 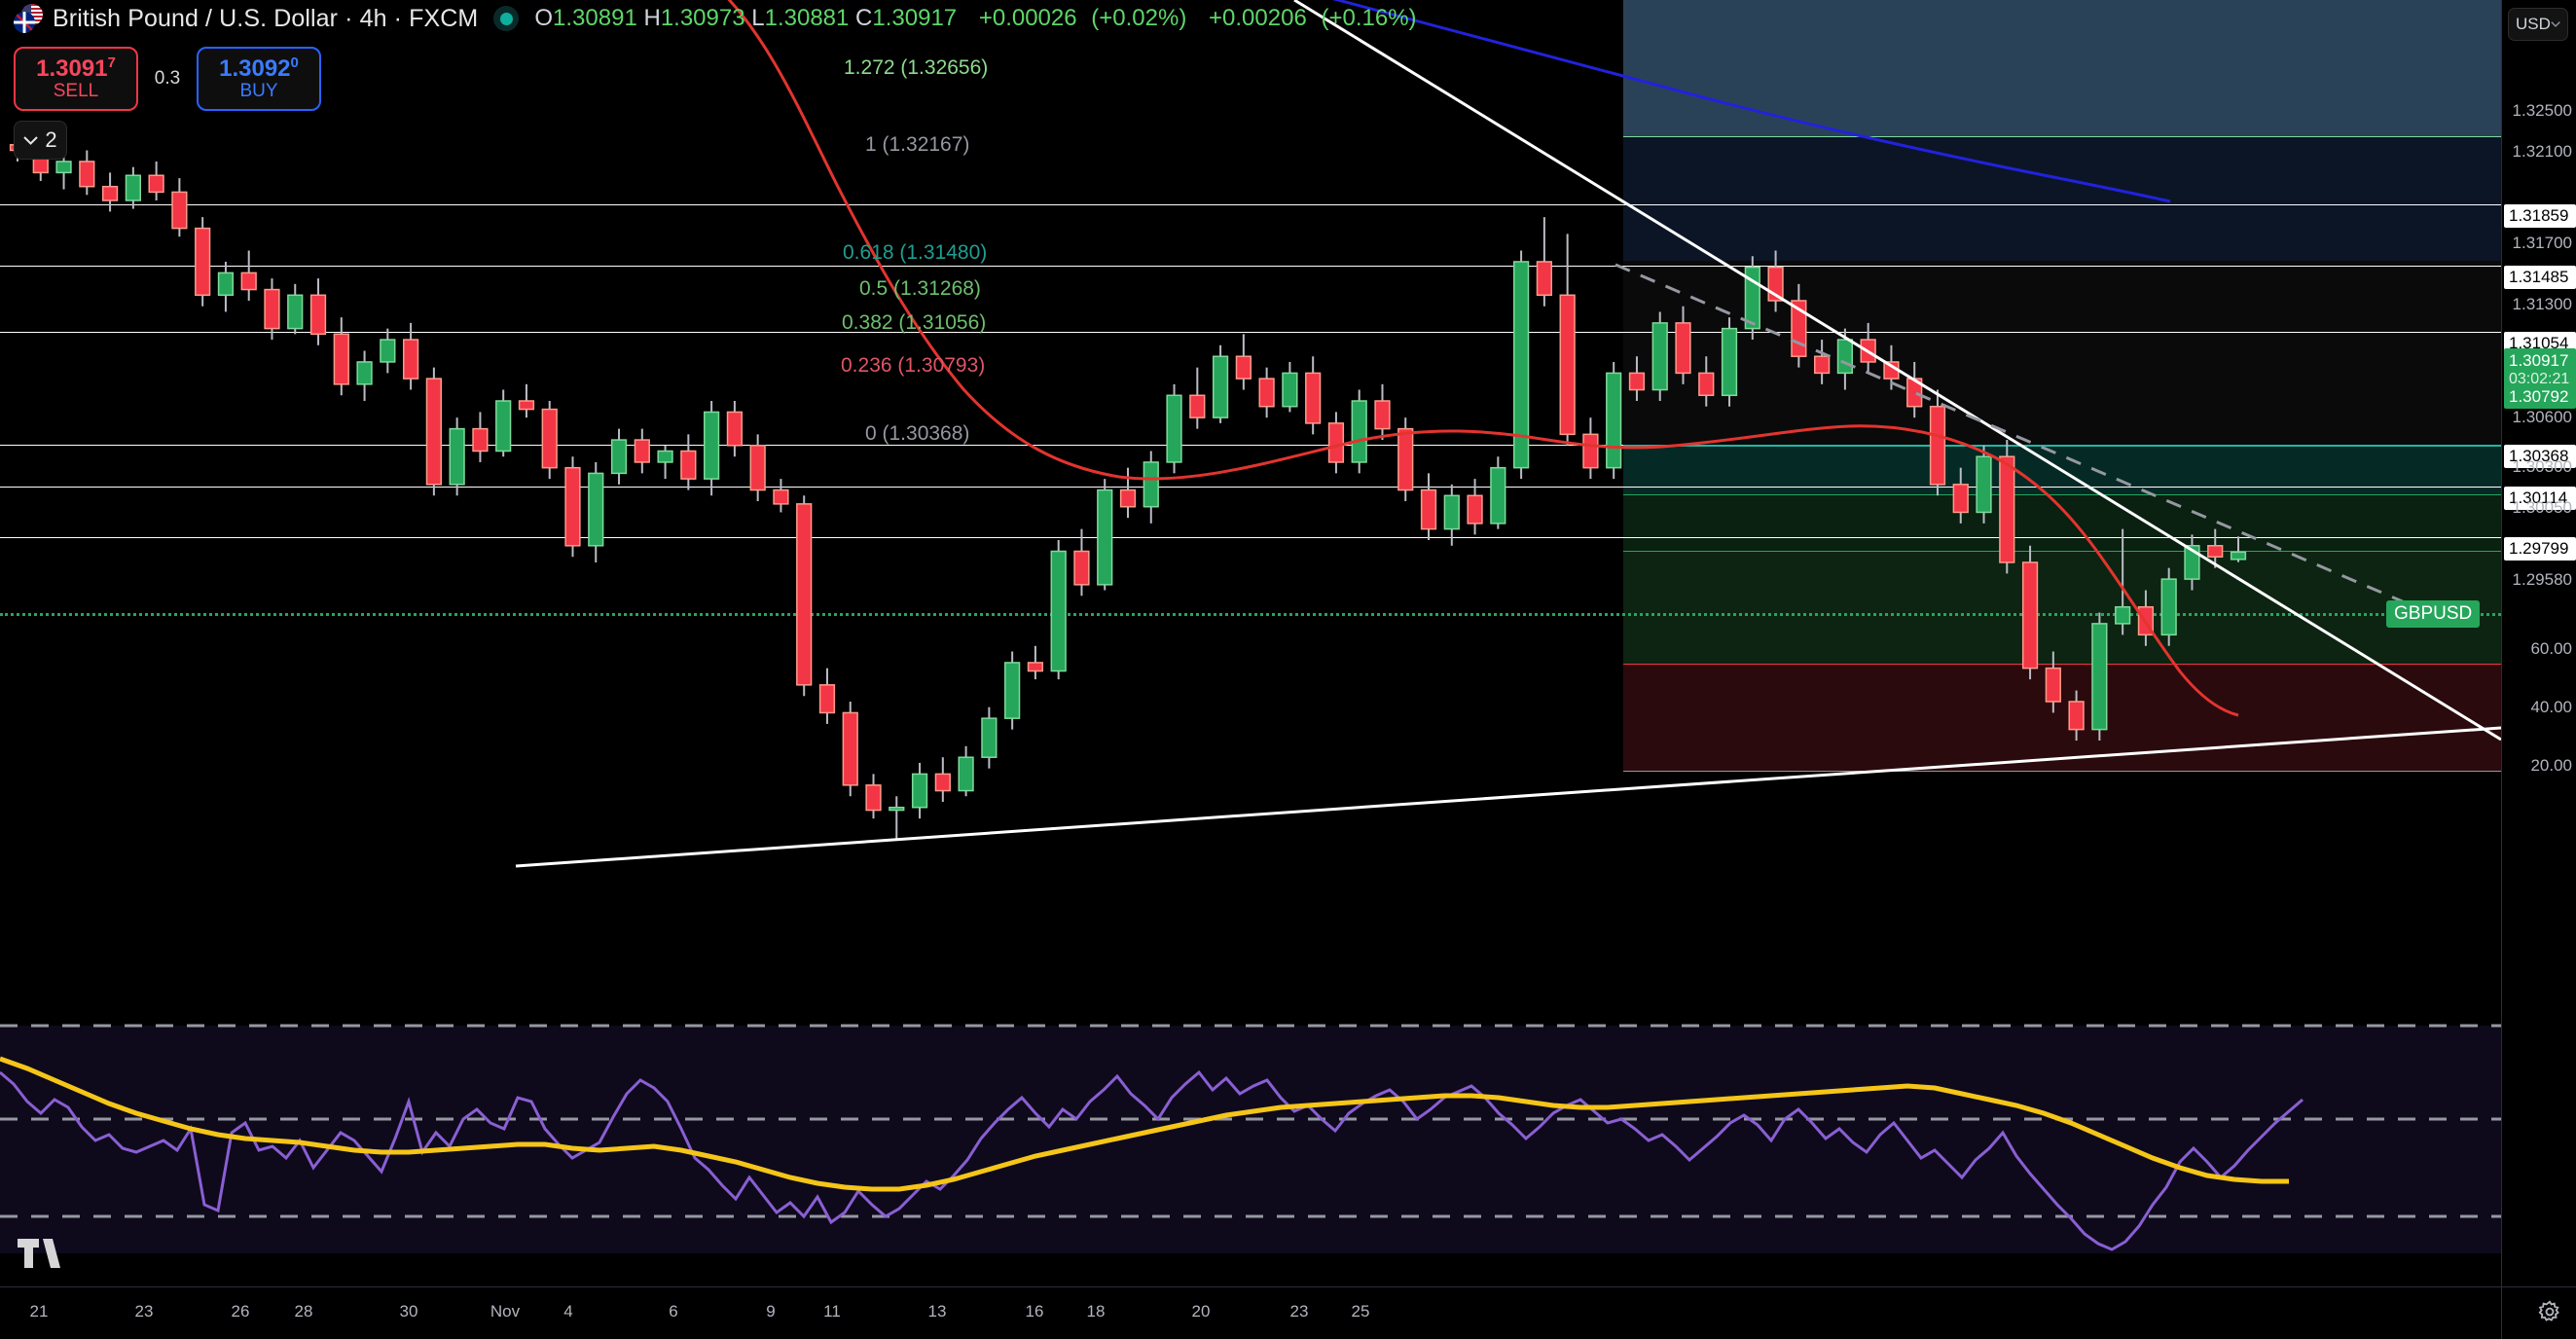 What do you see at coordinates (303, 1311) in the screenshot?
I see `time-axis-label: 28` at bounding box center [303, 1311].